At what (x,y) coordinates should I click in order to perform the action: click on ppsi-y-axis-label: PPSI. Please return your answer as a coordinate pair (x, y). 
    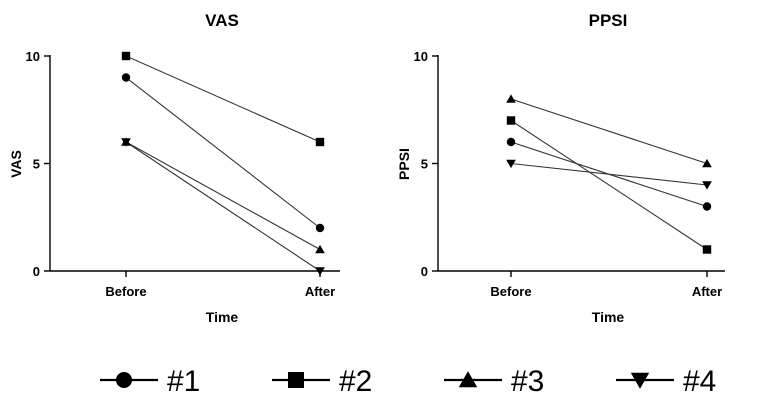
    Looking at the image, I should click on (404, 164).